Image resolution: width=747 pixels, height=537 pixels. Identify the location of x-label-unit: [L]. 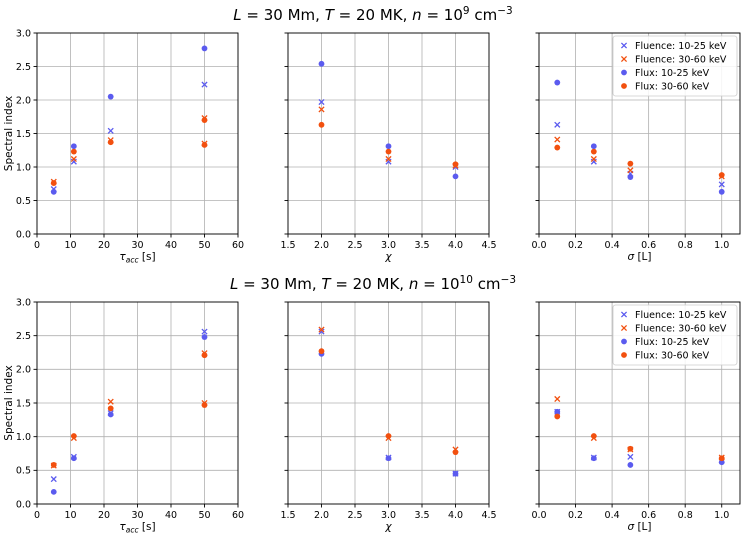
(642, 257).